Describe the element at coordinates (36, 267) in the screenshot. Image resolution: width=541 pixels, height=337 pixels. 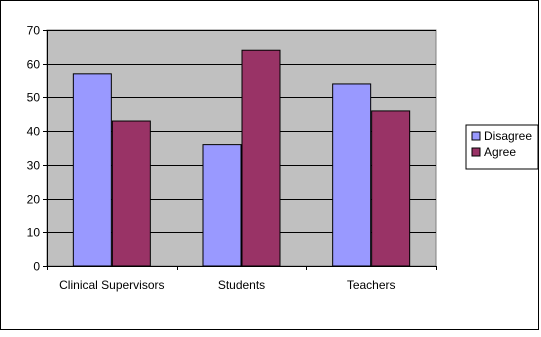
I see `y-tick-label: 0` at that location.